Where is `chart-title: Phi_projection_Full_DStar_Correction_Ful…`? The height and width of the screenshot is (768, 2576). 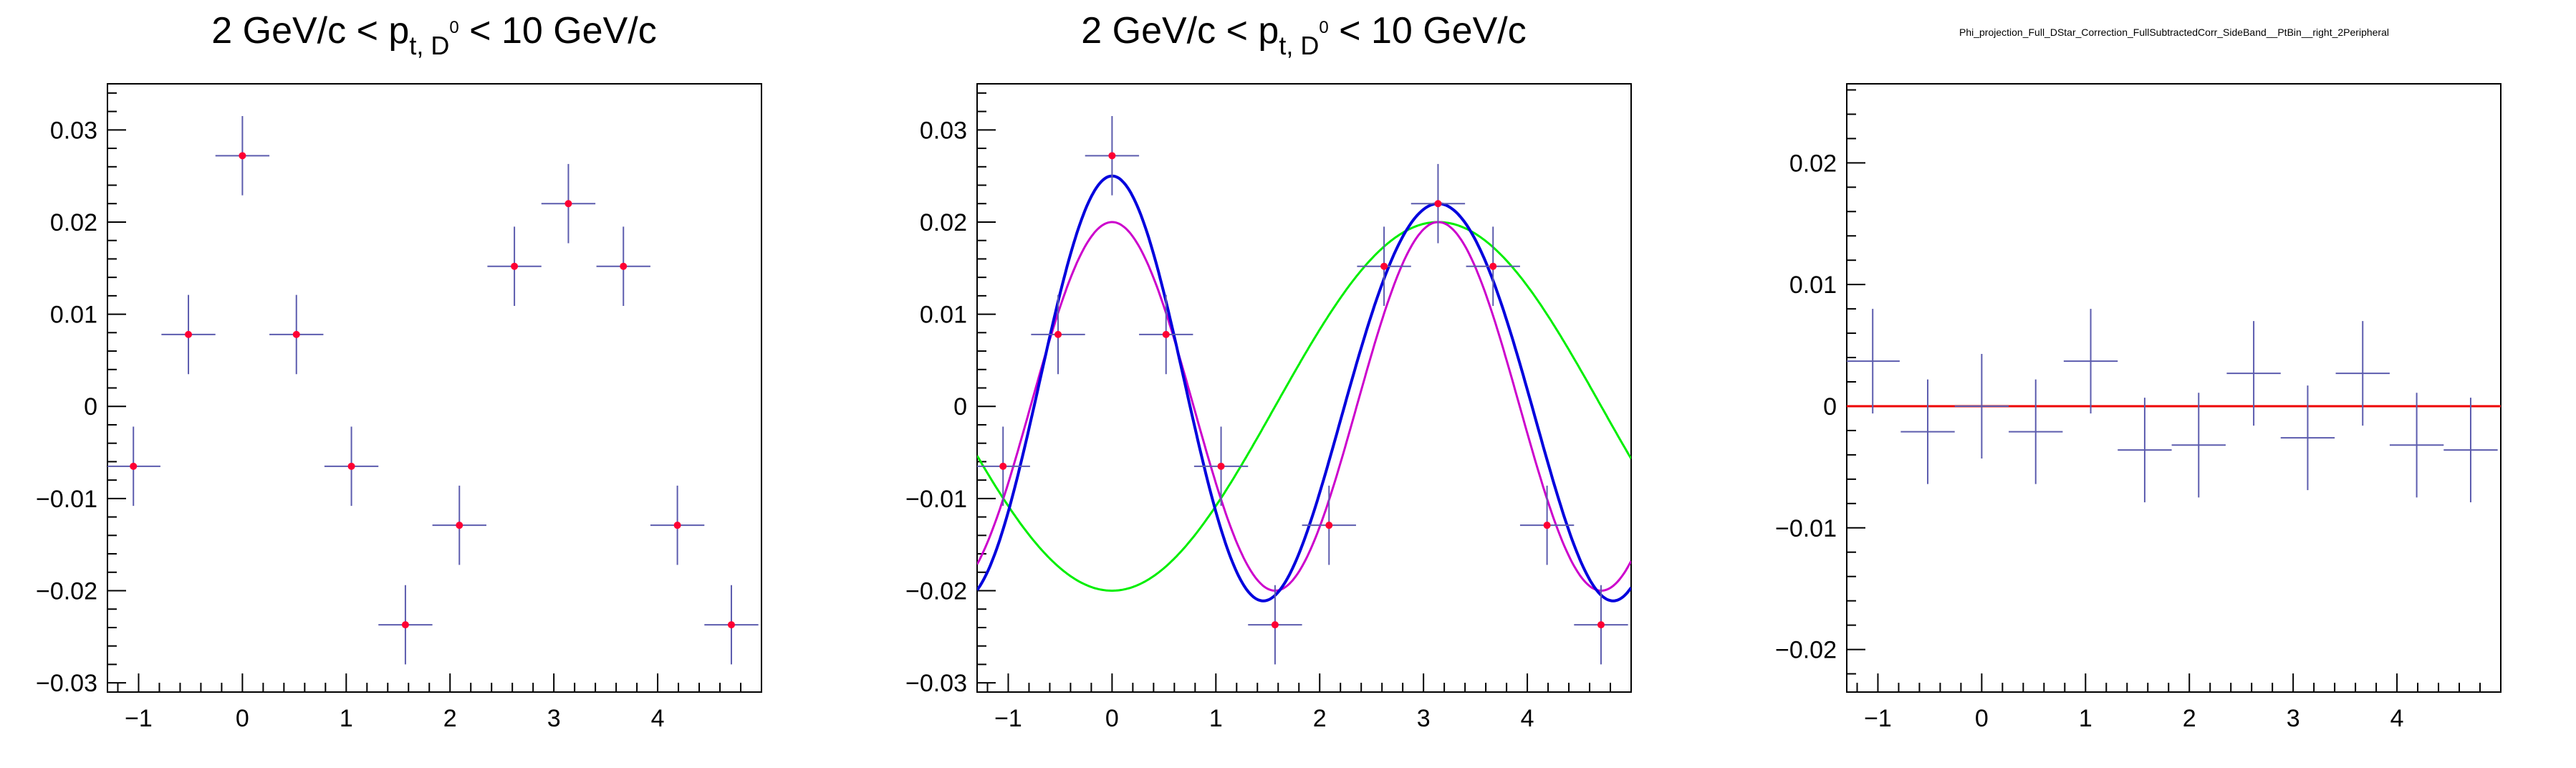 chart-title: Phi_projection_Full_DStar_Correction_Ful… is located at coordinates (2174, 32).